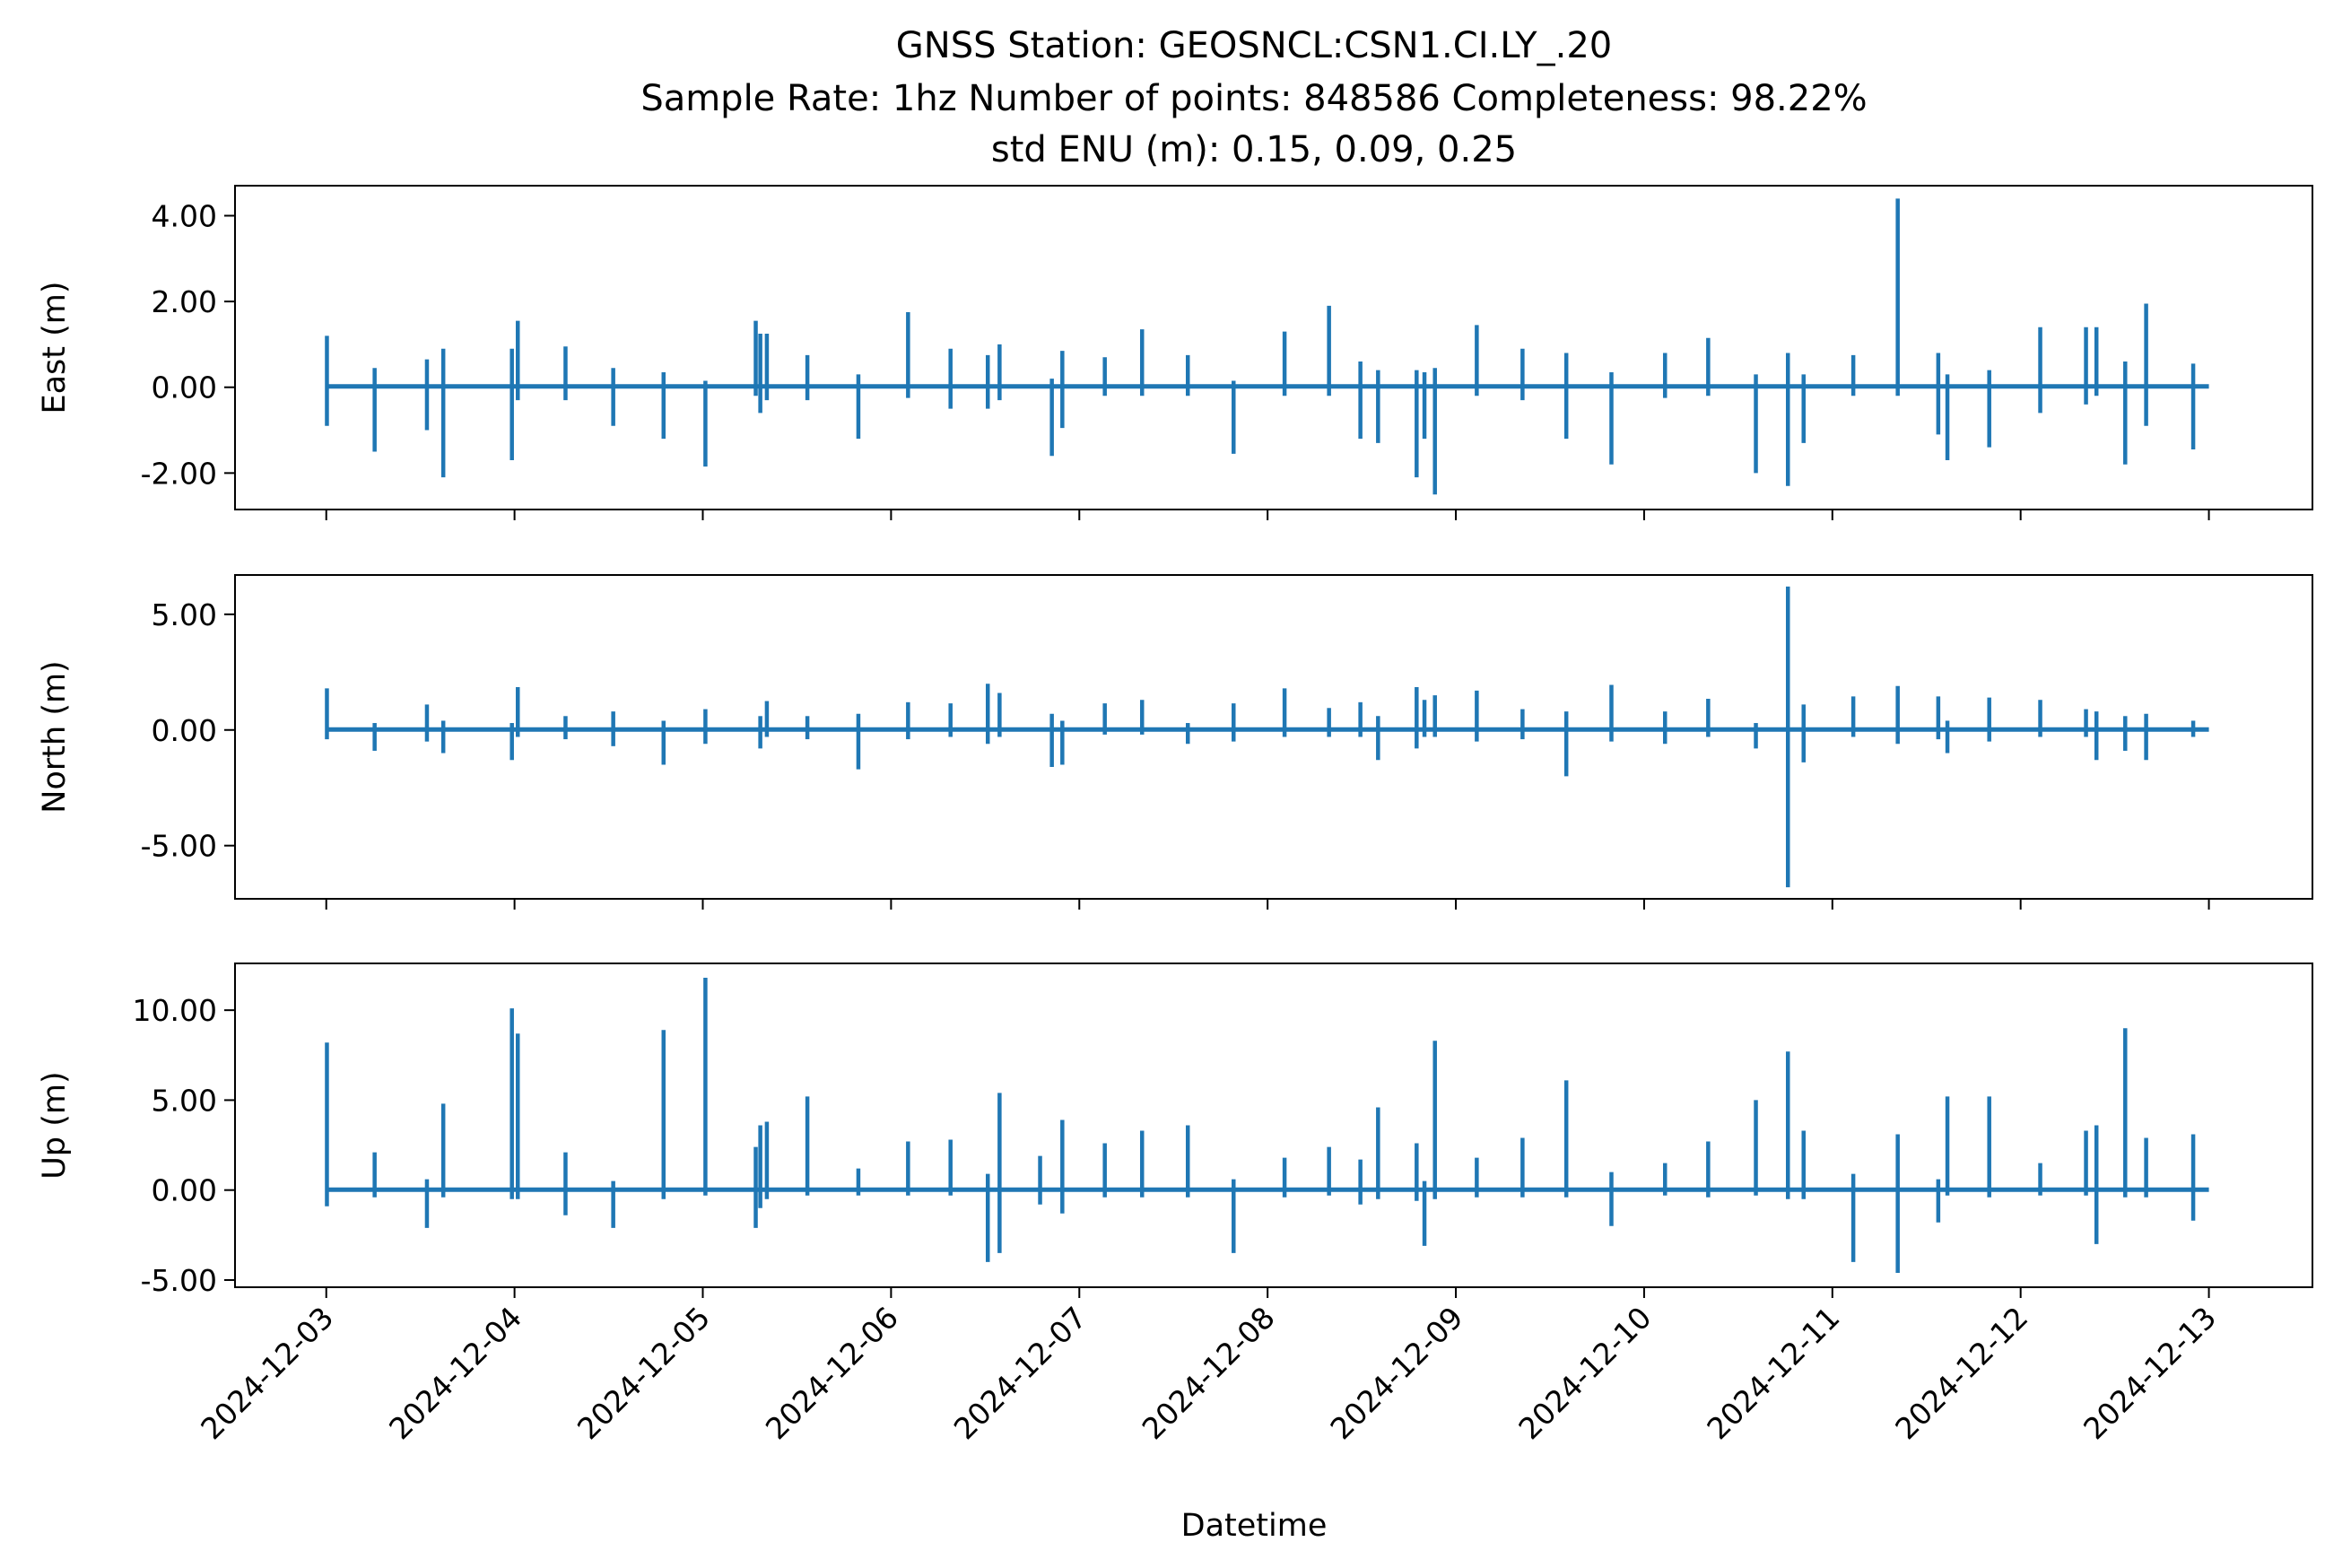 This screenshot has height=1568, width=2325. Describe the element at coordinates (175, 1010) in the screenshot. I see `y-tick-label: 10.00` at that location.